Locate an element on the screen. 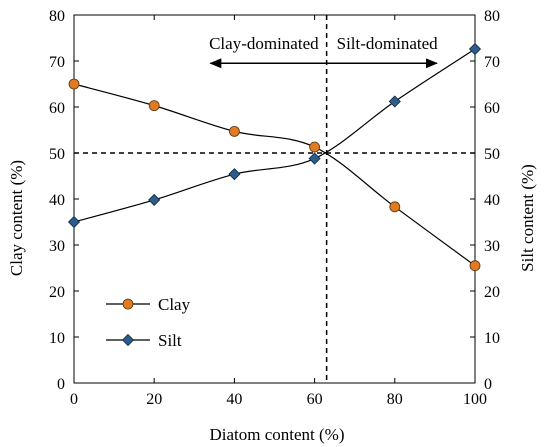 The image size is (550, 447). legend-label: Clay is located at coordinates (174, 304).